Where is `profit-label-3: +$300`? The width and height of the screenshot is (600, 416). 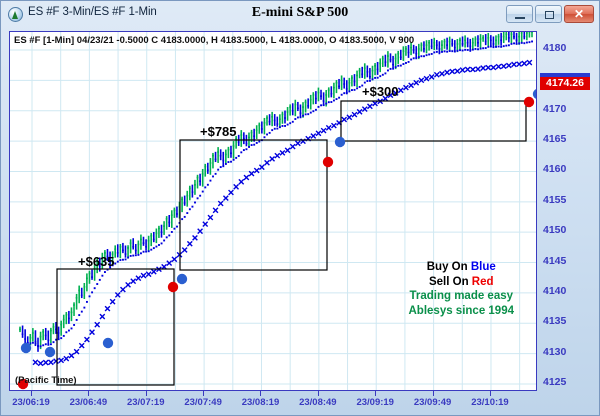
profit-label-3: +$300 is located at coordinates (380, 91).